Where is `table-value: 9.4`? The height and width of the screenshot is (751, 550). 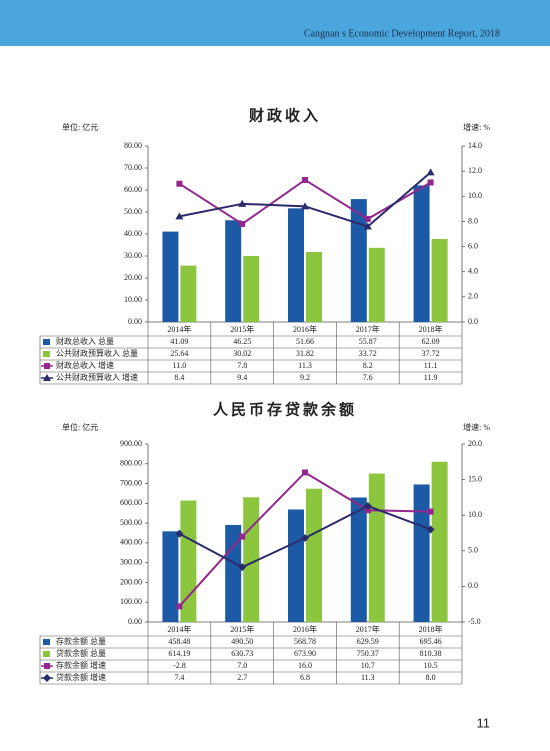 table-value: 9.4 is located at coordinates (242, 377).